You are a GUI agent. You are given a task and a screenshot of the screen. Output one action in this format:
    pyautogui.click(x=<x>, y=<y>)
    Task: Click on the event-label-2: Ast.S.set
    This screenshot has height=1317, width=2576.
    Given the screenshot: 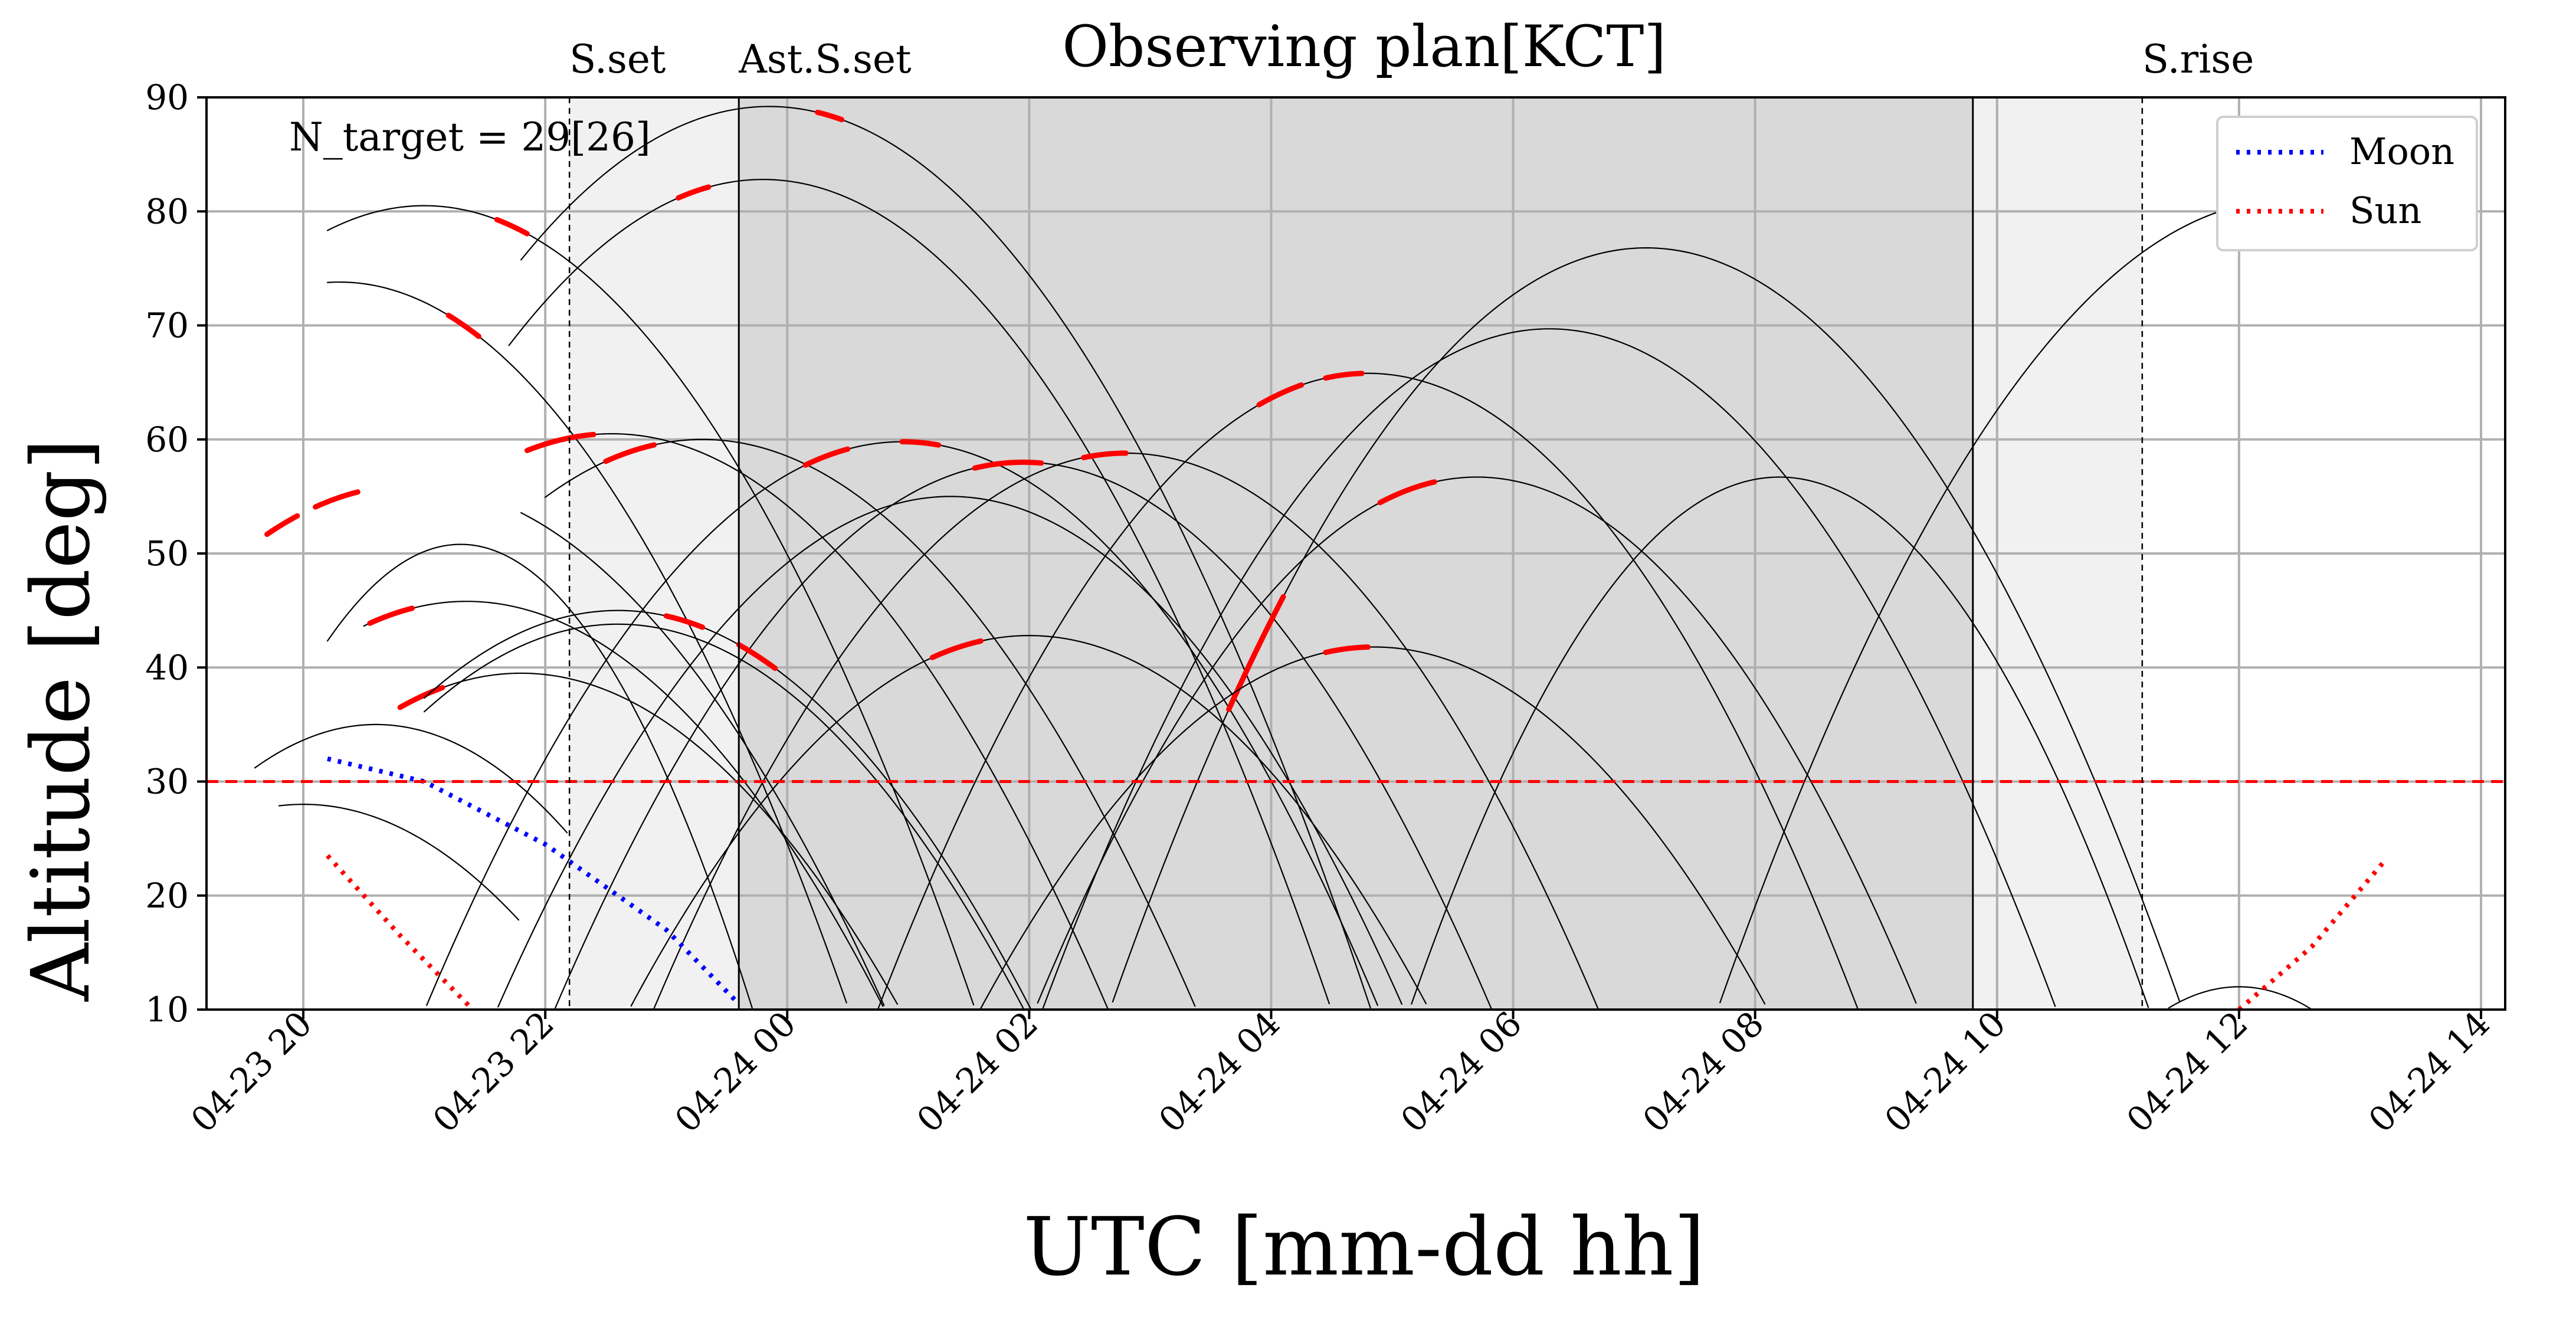 What is the action you would take?
    pyautogui.click(x=824, y=60)
    